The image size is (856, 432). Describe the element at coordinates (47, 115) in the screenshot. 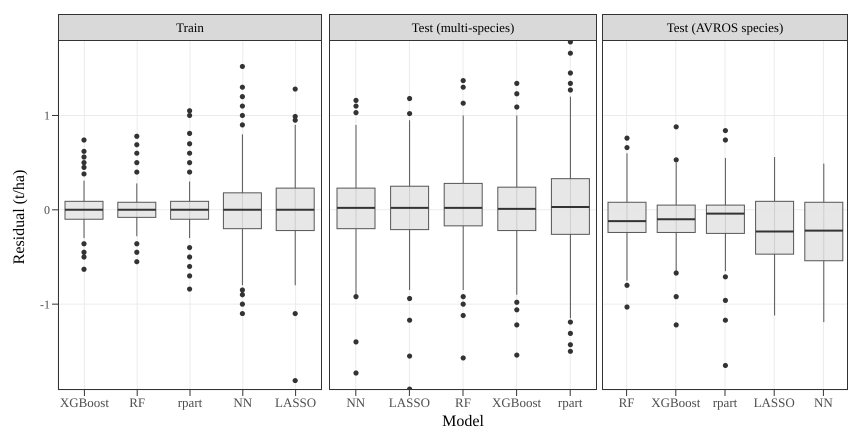

I see `y-tick-label: 1` at that location.